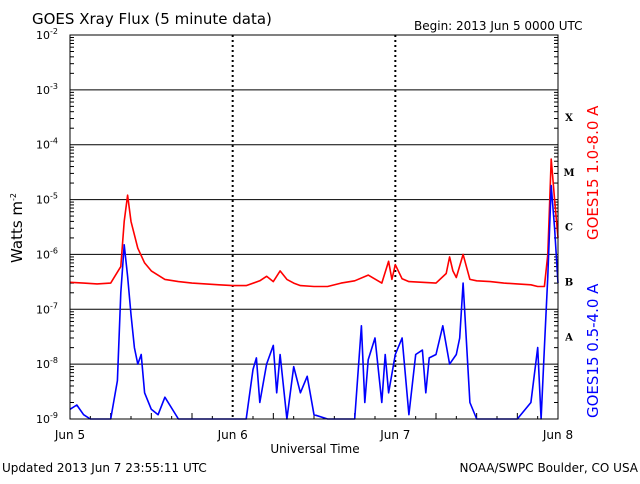 The height and width of the screenshot is (484, 640). I want to click on y-axis-label: Watts m-2, so click(17, 228).